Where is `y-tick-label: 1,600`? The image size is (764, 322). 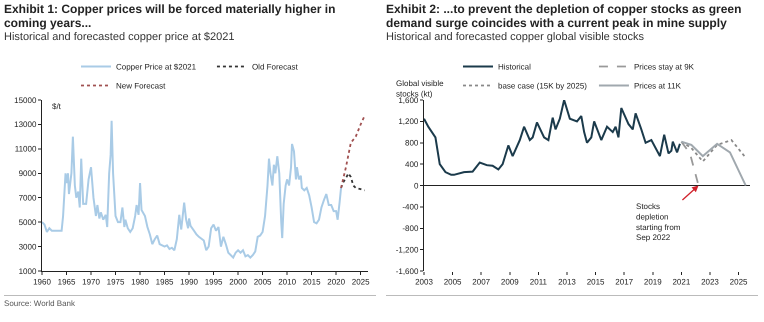 y-tick-label: 1,600 is located at coordinates (408, 100).